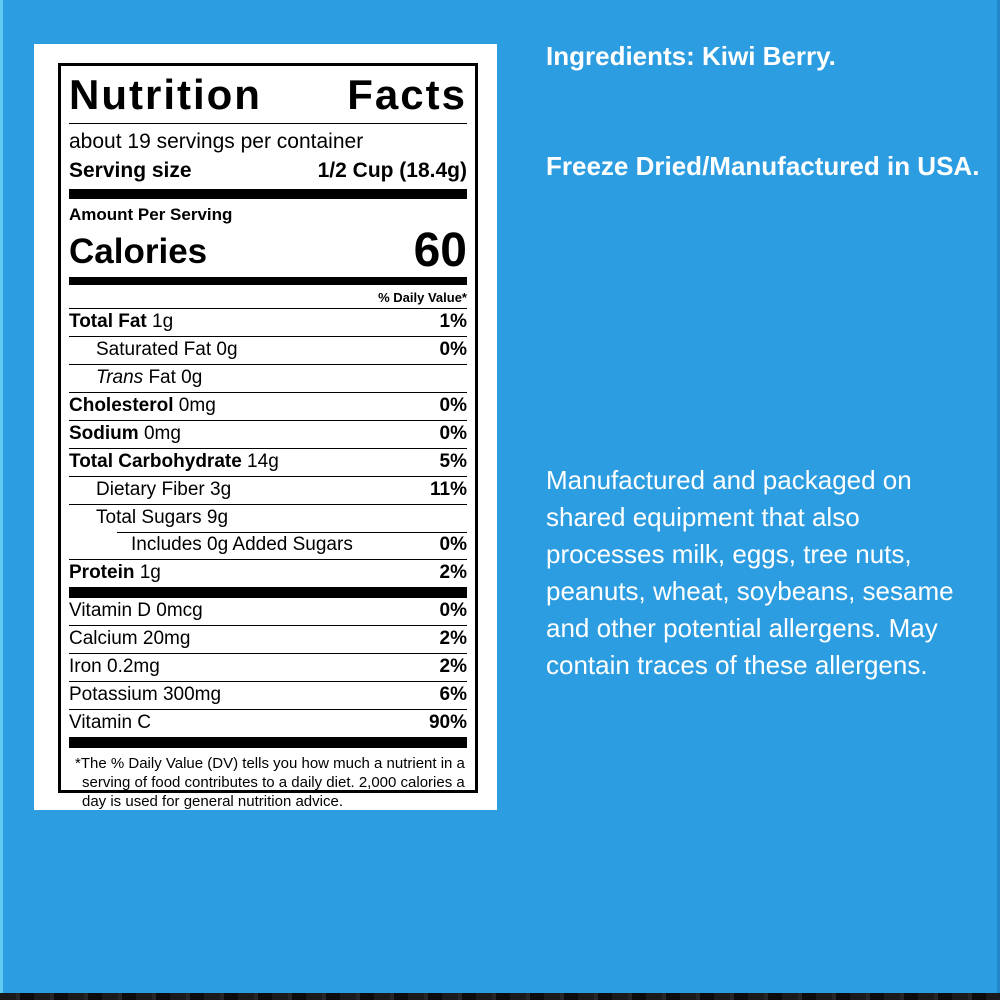  What do you see at coordinates (268, 573) in the screenshot?
I see `nutrient-row: Protein 1g 2%` at bounding box center [268, 573].